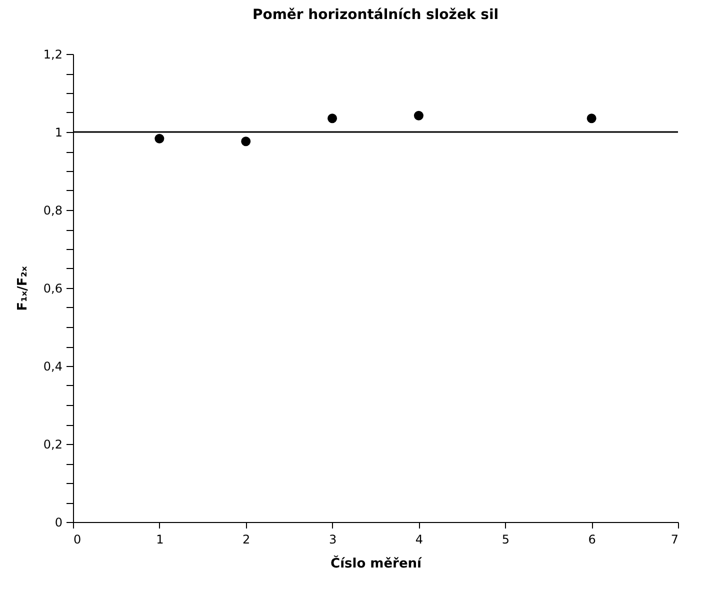 The height and width of the screenshot is (589, 708). Describe the element at coordinates (377, 563) in the screenshot. I see `x-axis-title: Číslo měření` at that location.